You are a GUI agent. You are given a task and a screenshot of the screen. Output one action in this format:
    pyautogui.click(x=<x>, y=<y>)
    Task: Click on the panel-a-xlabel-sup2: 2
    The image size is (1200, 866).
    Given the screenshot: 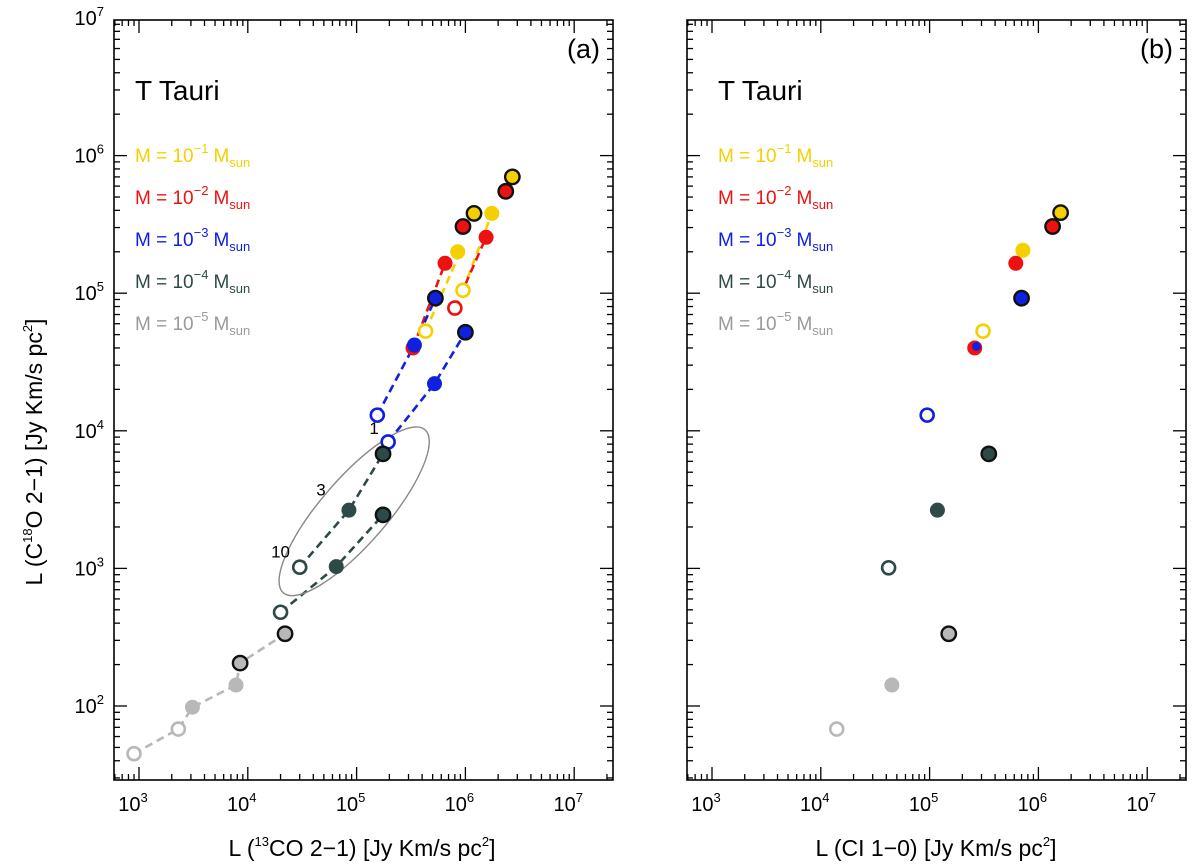 What is the action you would take?
    pyautogui.click(x=485, y=841)
    